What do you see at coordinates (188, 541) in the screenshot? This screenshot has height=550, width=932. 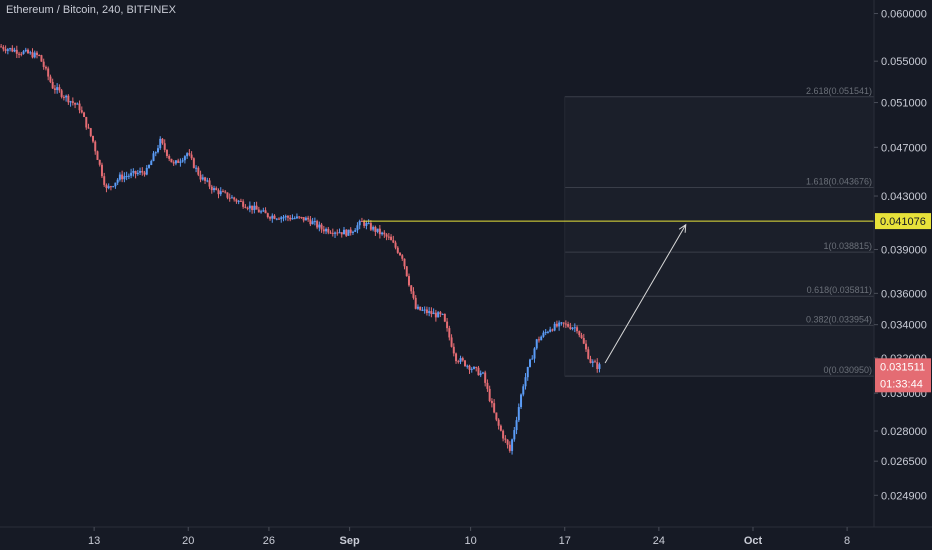 I see `time-axis-label: 20` at bounding box center [188, 541].